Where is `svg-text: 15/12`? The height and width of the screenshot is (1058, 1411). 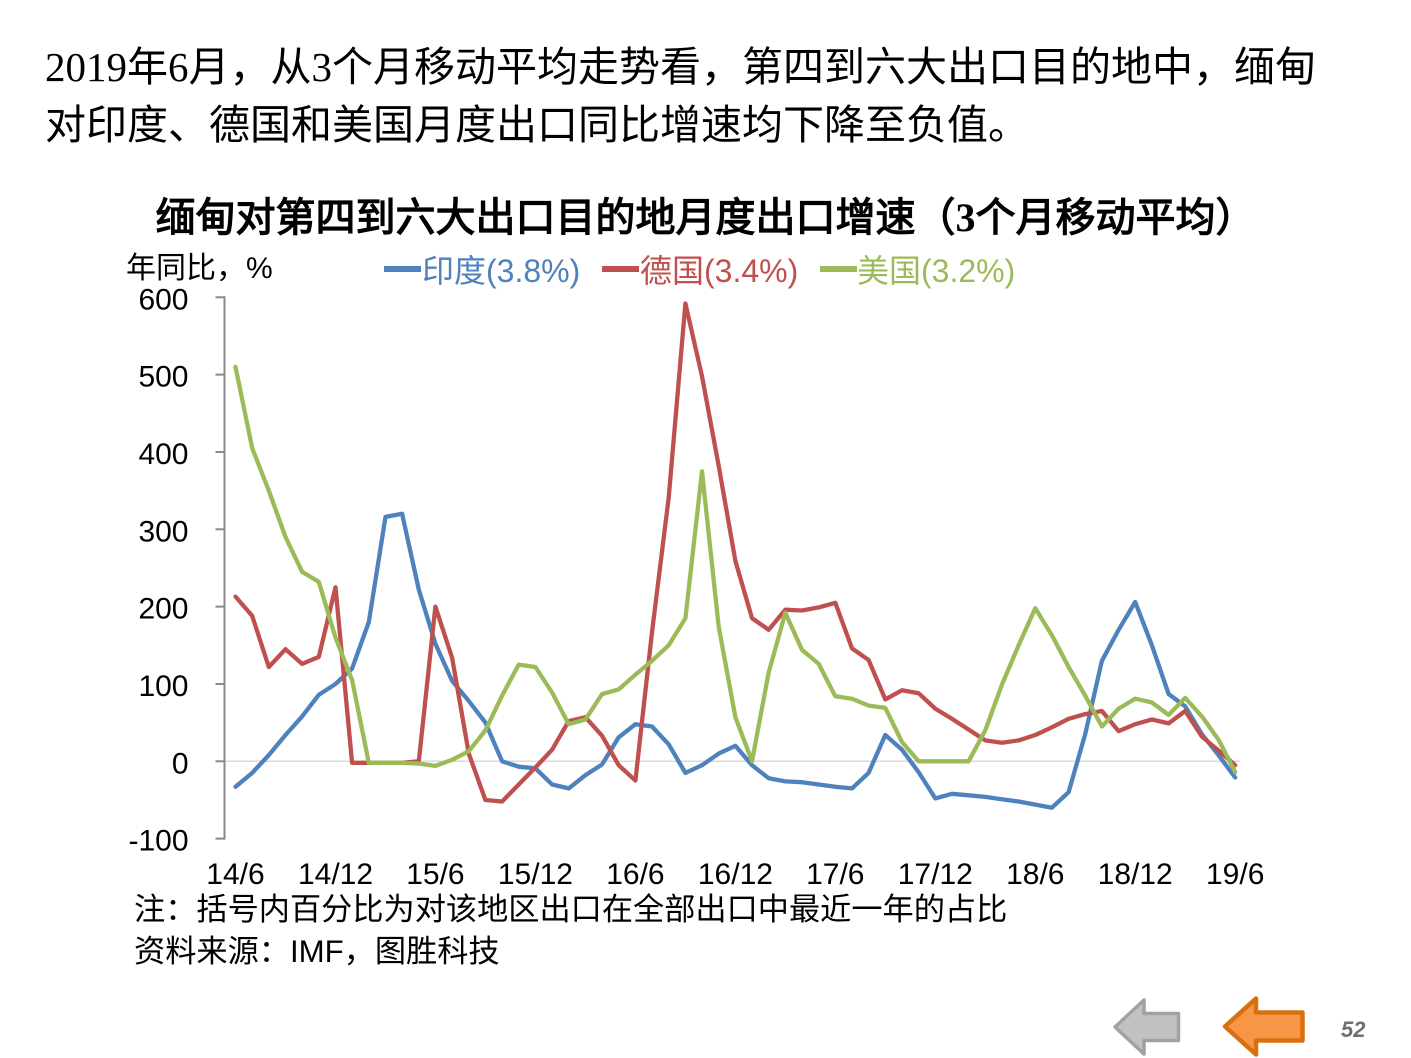 svg-text: 15/12 is located at coordinates (535, 874).